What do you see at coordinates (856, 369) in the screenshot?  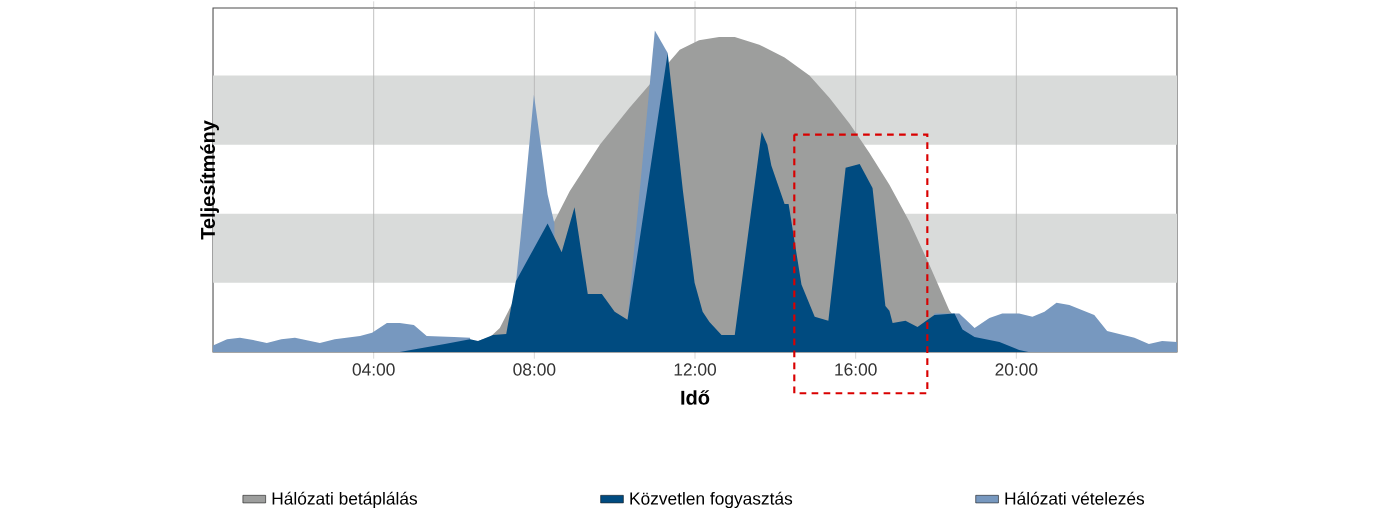 I see `x-tick-label: 16:00` at bounding box center [856, 369].